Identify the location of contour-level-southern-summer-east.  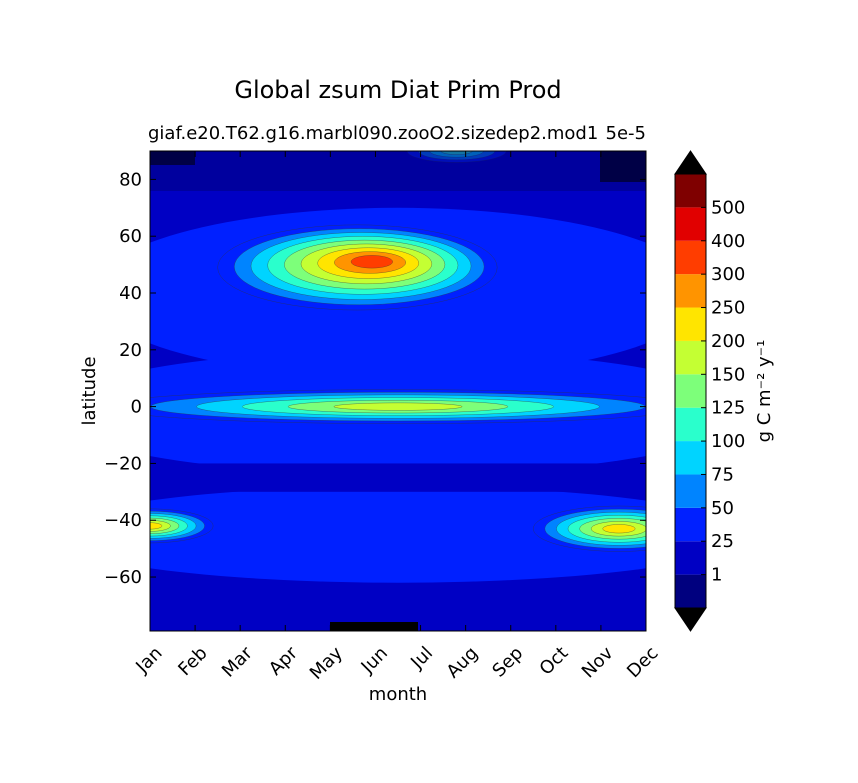
(619, 529).